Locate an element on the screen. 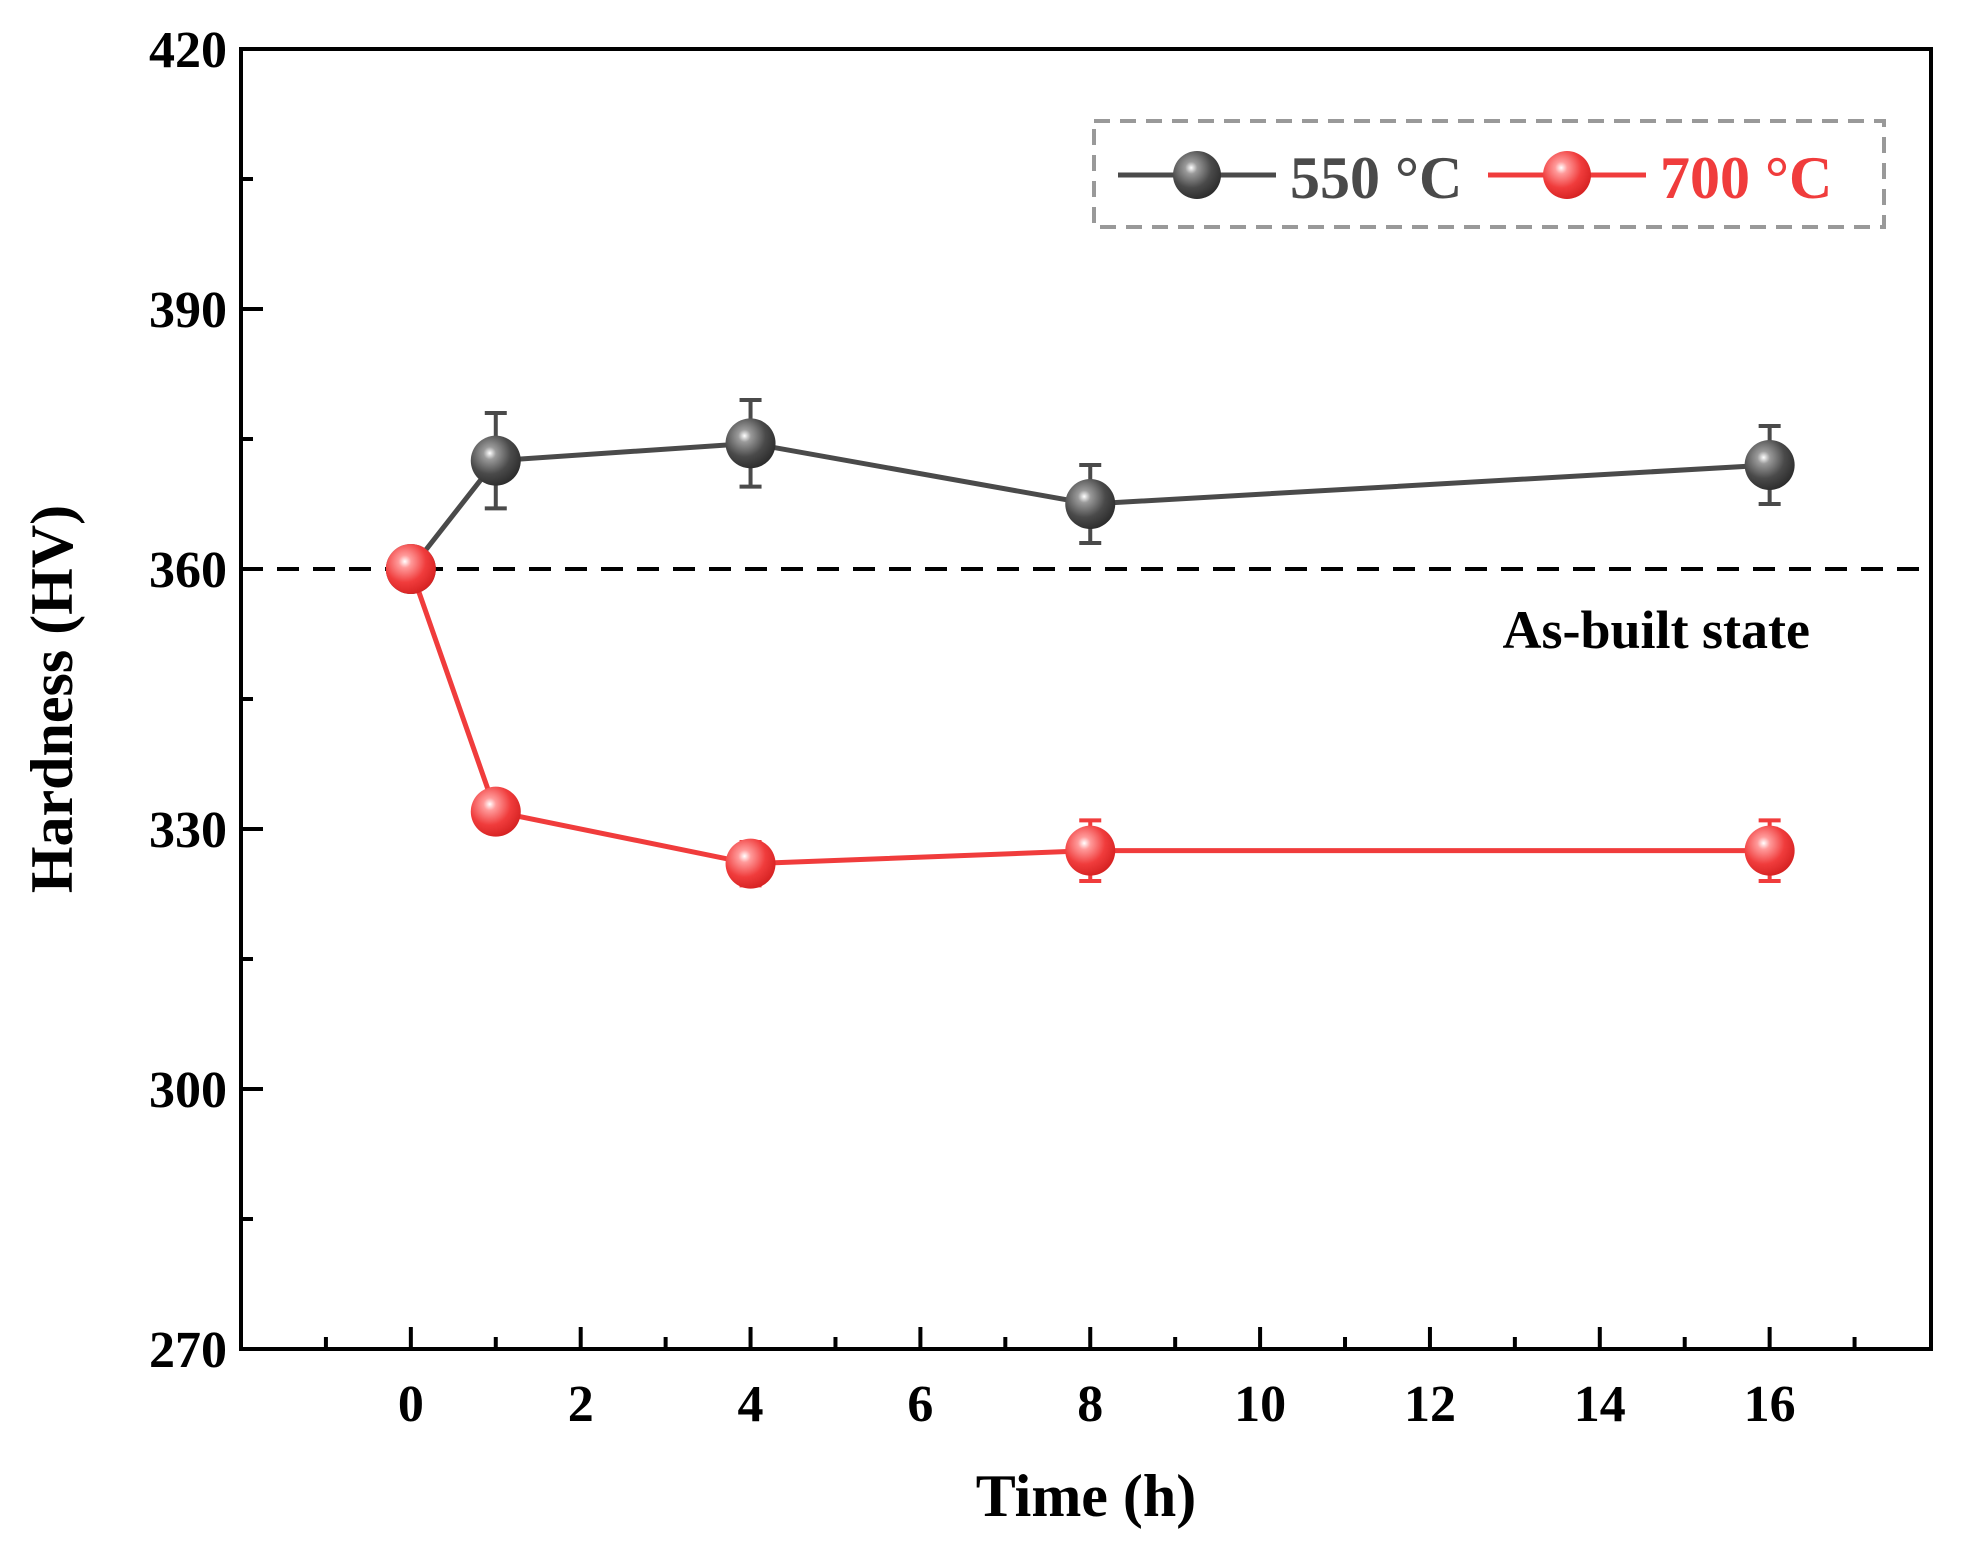  x-axis-tick-labels: 0 2 4 6 8 10 12 14 16 is located at coordinates (1097, 1404).